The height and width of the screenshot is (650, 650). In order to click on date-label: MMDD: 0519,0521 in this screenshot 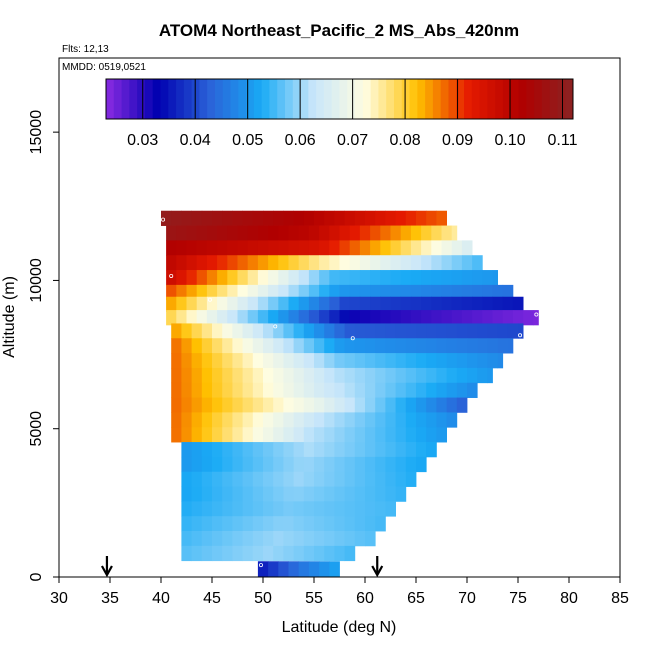, I will do `click(104, 67)`.